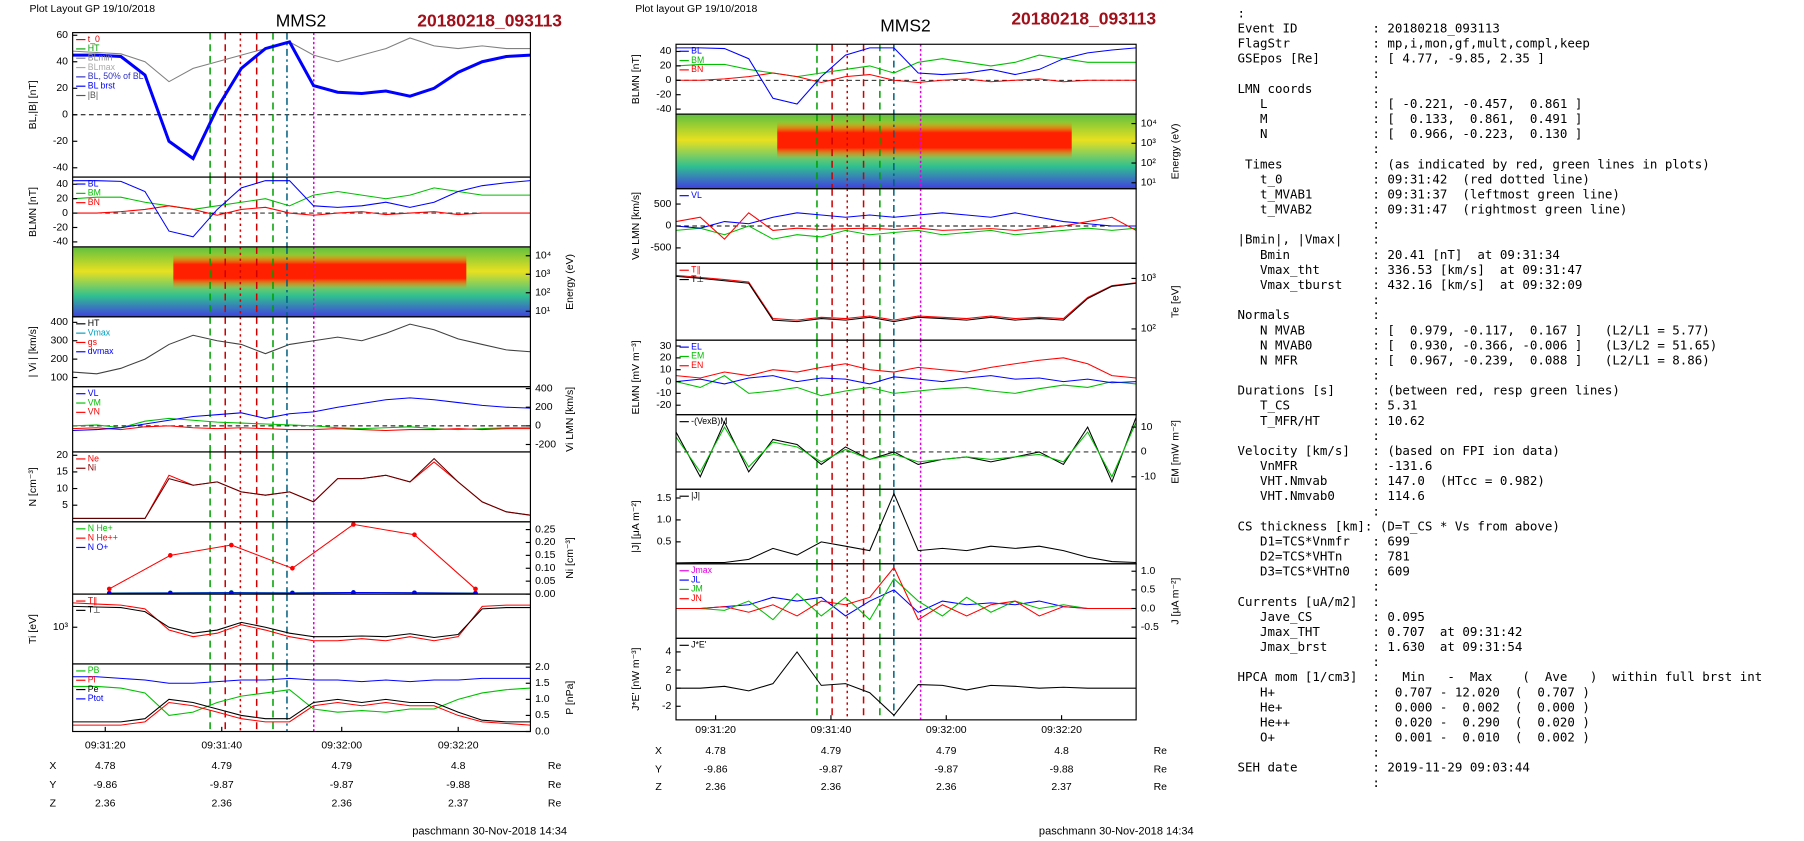  I want to click on info-line: T_MFR/HT : 10.62, so click(1330, 420).